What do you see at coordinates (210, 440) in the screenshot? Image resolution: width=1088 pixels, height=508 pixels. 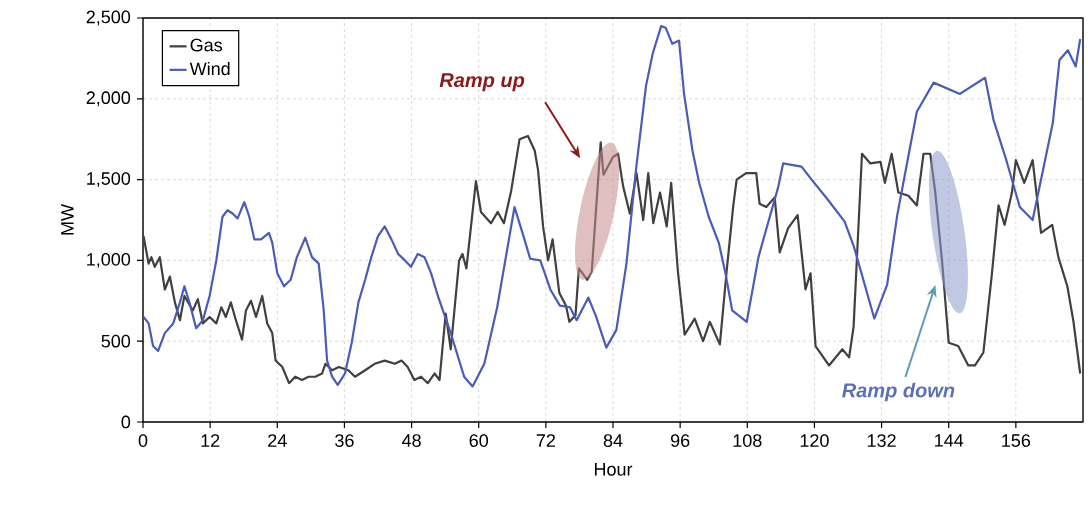 I see `x-tick-label: 12` at bounding box center [210, 440].